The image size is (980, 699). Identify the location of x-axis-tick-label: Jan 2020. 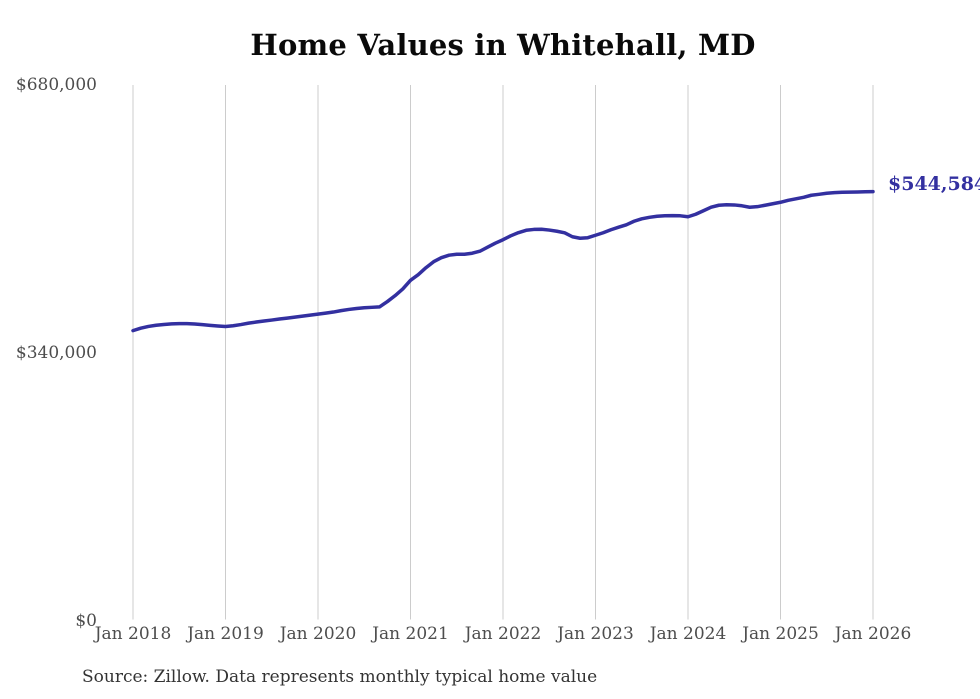
(318, 634).